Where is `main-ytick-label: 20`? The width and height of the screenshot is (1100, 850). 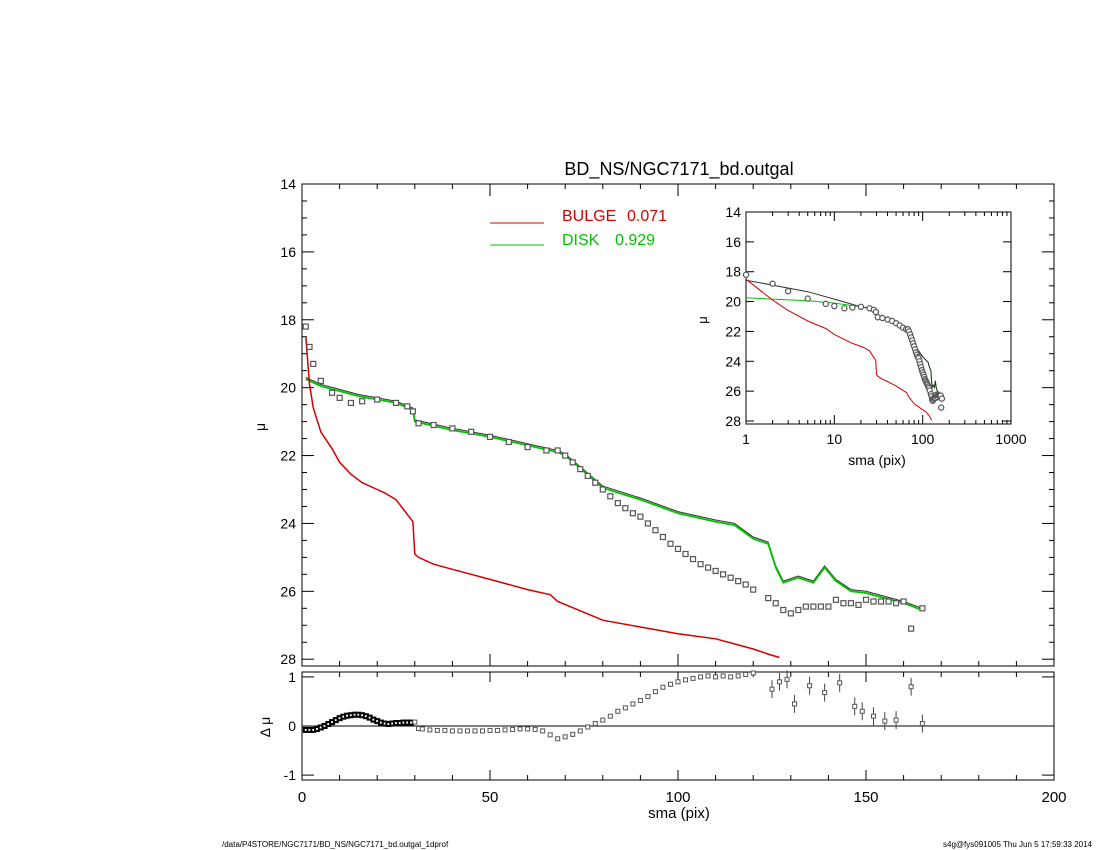
main-ytick-label: 20 is located at coordinates (288, 388).